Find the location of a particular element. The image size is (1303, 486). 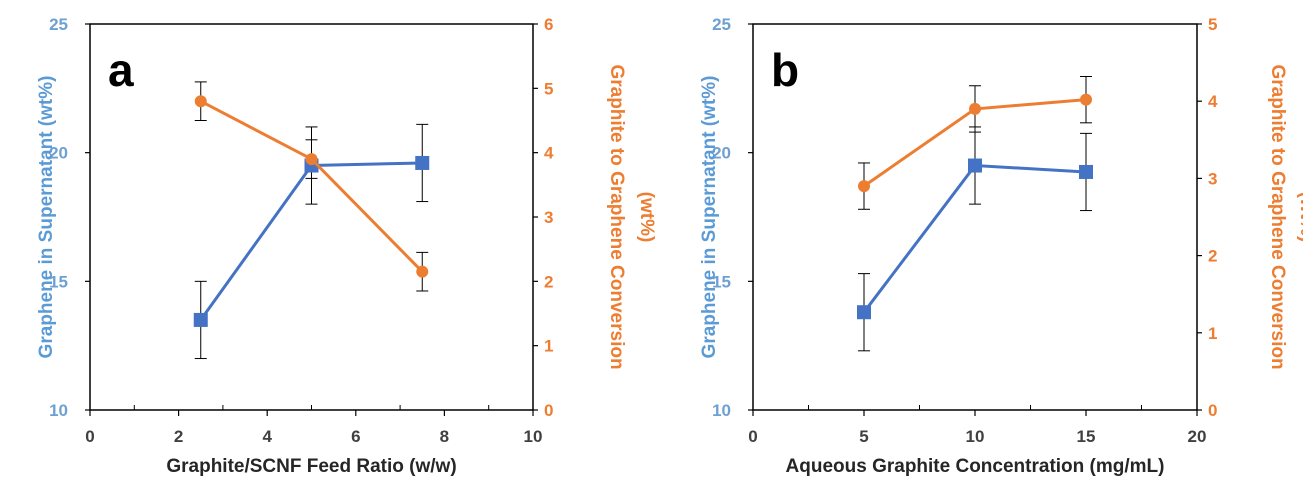

x-tick-label: 8 is located at coordinates (444, 436).